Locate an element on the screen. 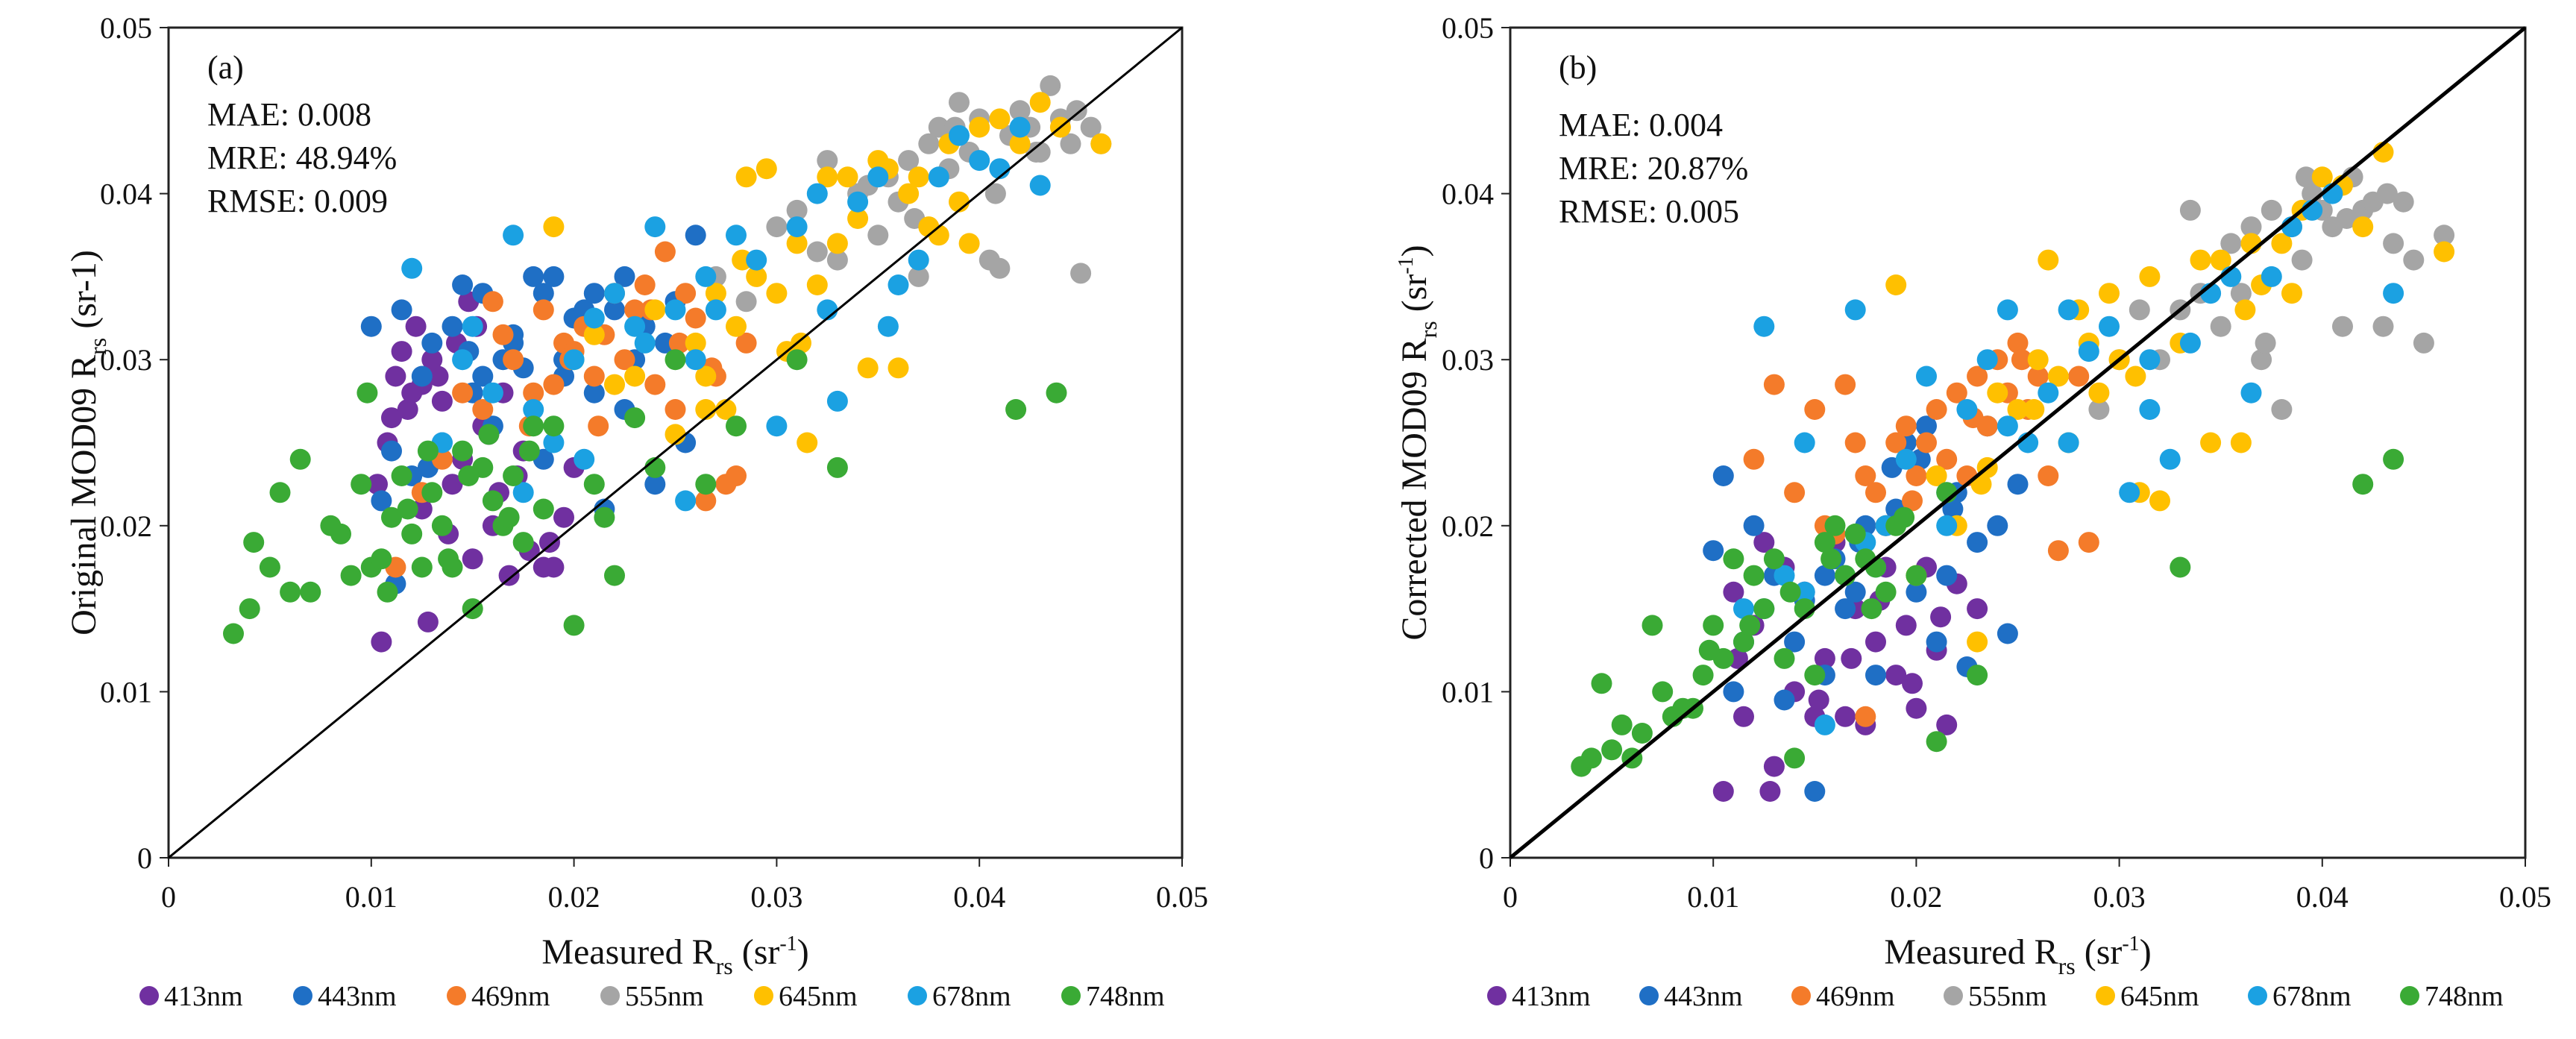 The height and width of the screenshot is (1039, 2576). legend-item-645nm: 645nm is located at coordinates (806, 997).